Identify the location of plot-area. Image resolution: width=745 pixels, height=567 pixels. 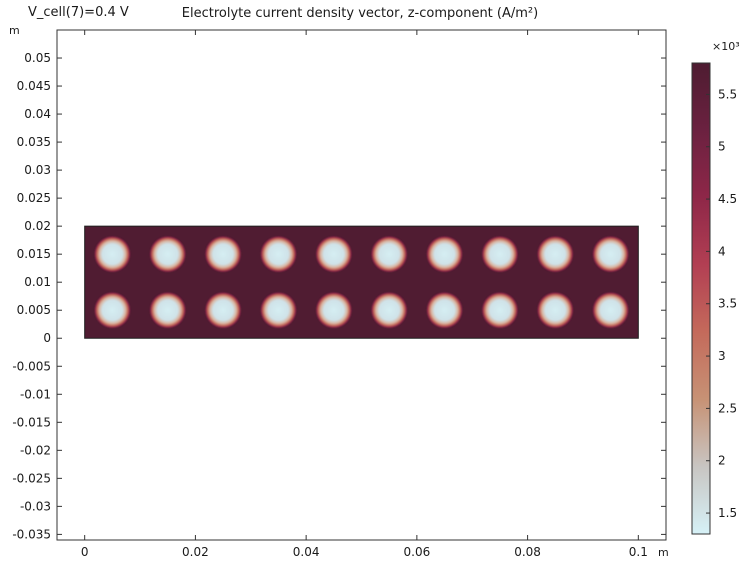
(361, 282).